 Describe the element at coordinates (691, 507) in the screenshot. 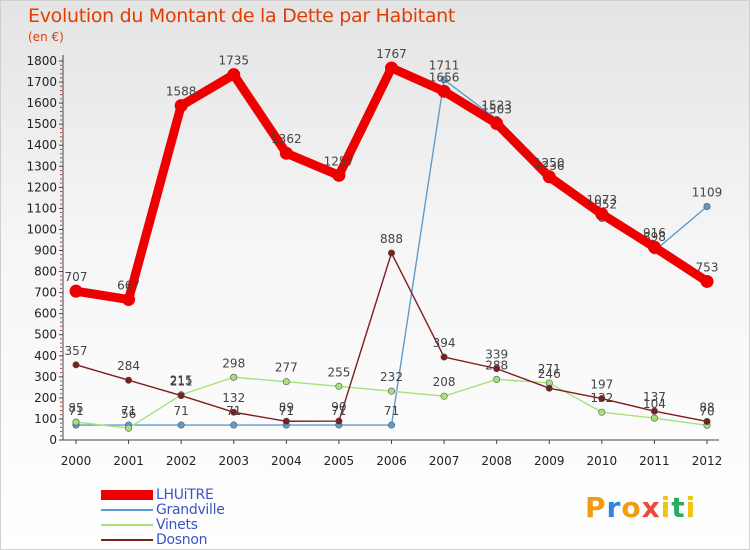

I see `brand-letter: i` at that location.